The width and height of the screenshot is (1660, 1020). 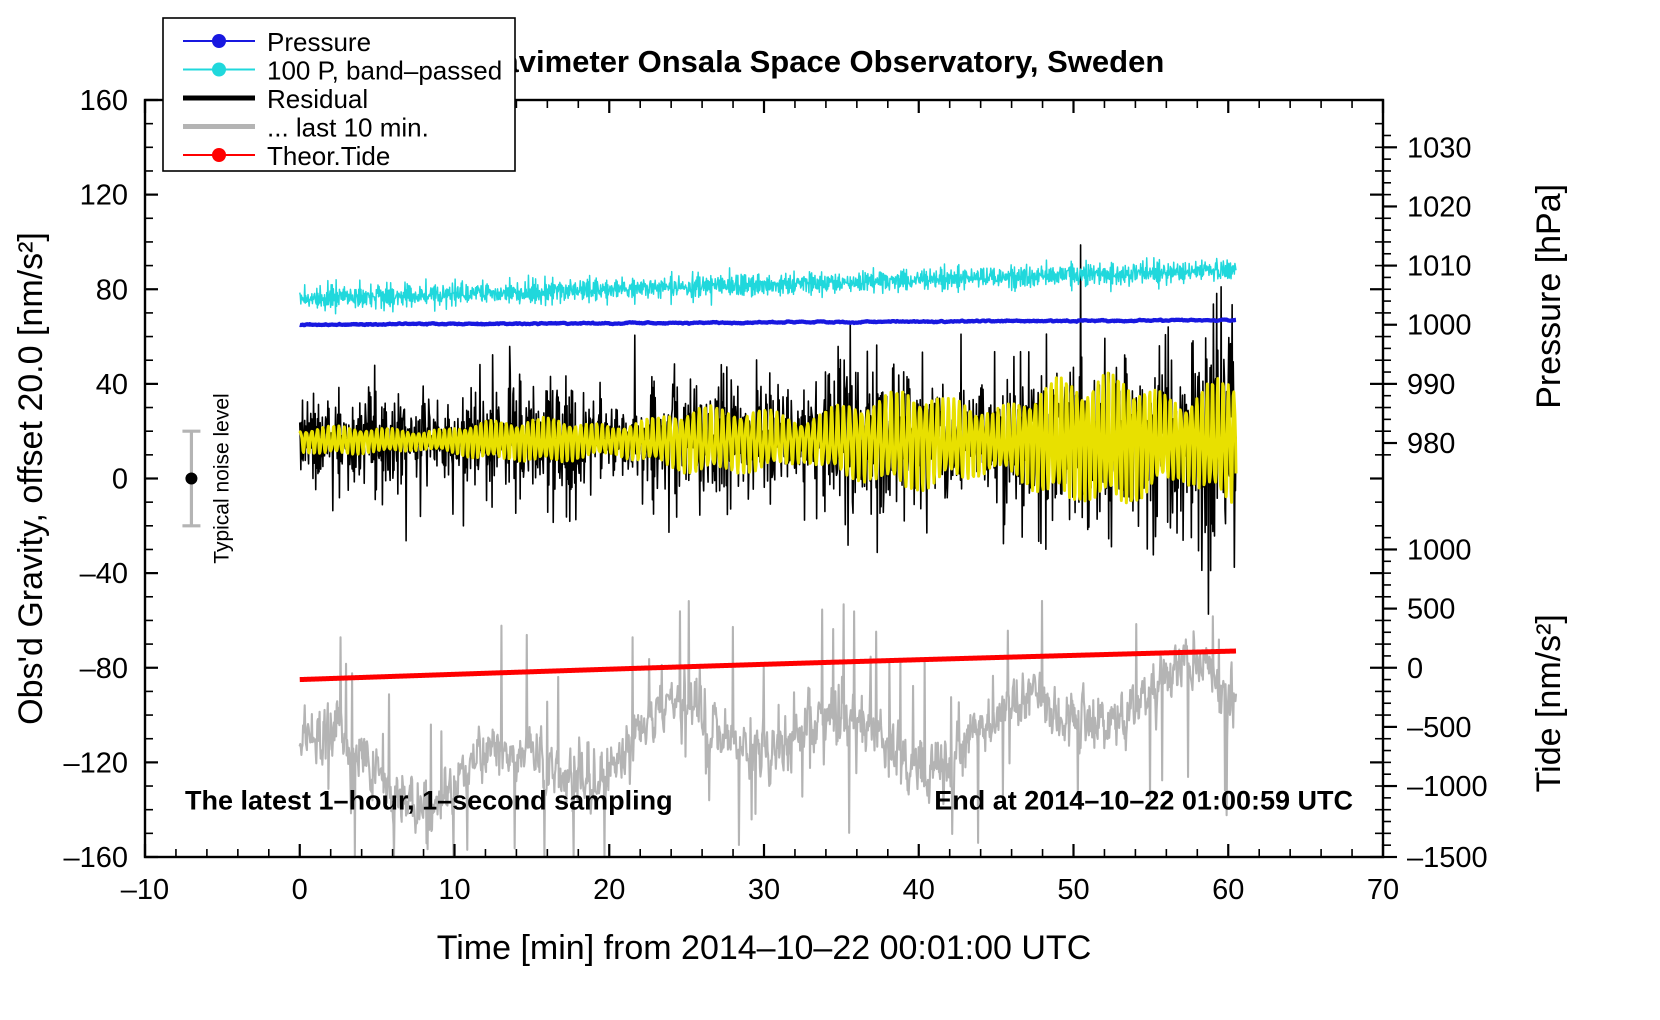 What do you see at coordinates (1073, 890) in the screenshot?
I see `x-tick-label: 50` at bounding box center [1073, 890].